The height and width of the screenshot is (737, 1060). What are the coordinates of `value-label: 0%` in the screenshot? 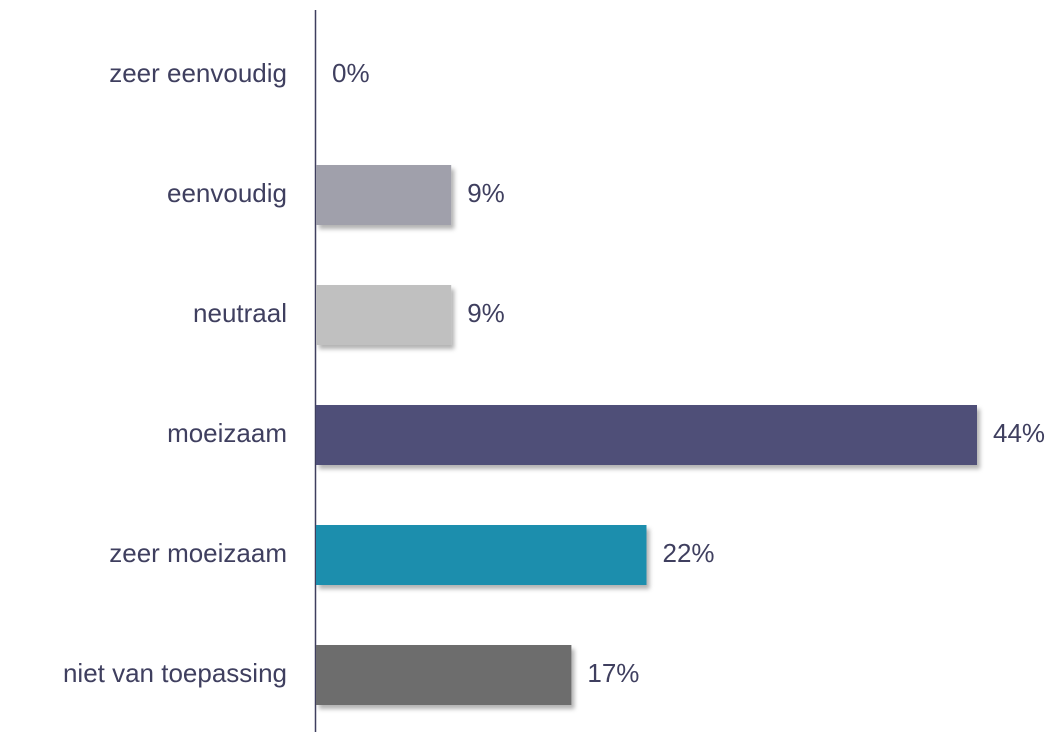 It's located at (351, 73).